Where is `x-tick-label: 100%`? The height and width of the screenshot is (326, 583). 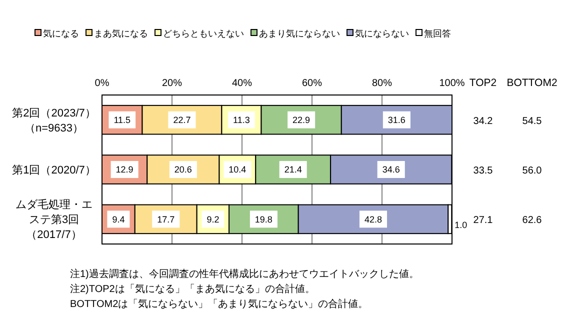 x-tick-label: 100% is located at coordinates (452, 83).